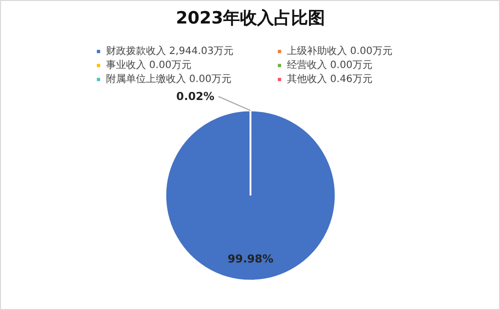  What do you see at coordinates (195, 96) in the screenshot?
I see `data-label: 0.02%` at bounding box center [195, 96].